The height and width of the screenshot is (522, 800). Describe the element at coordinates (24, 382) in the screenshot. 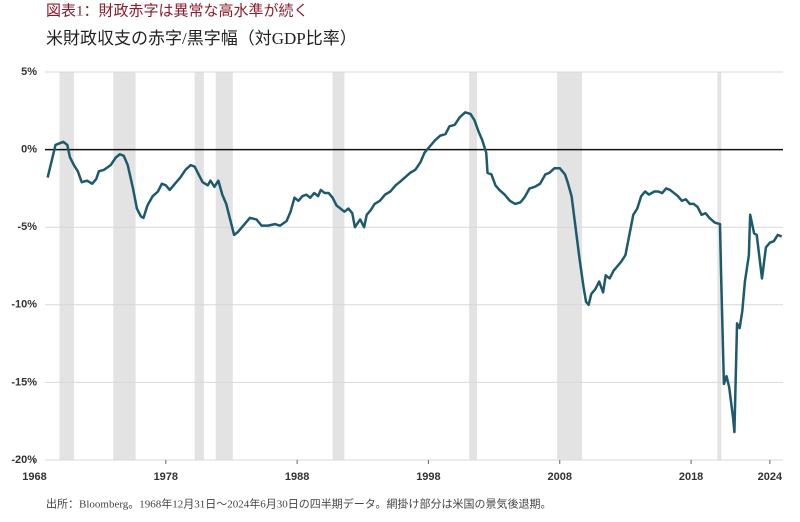

I see `y-tick-label: -15%` at that location.